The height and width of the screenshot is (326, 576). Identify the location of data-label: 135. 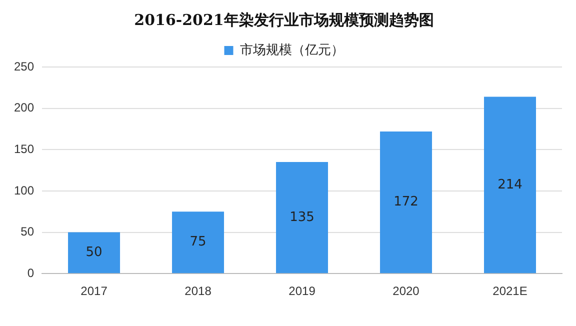
(302, 217).